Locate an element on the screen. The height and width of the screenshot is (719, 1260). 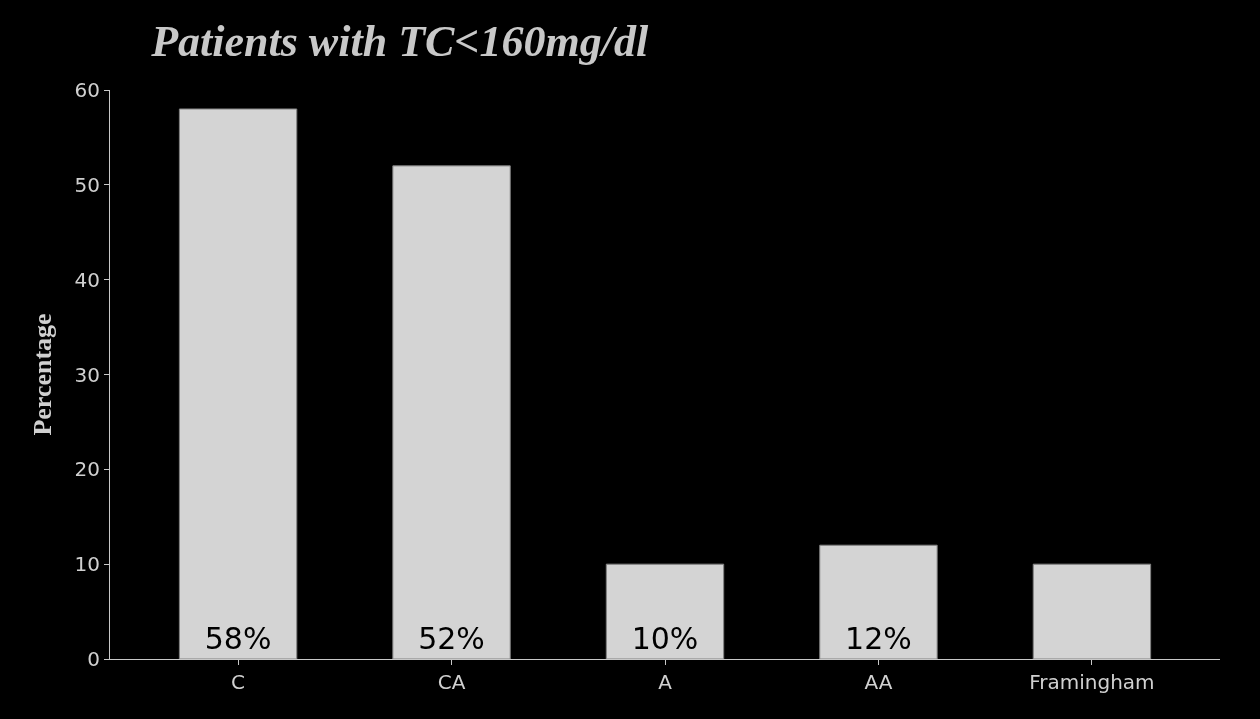
y-tick-label: 20 is located at coordinates (87, 469).